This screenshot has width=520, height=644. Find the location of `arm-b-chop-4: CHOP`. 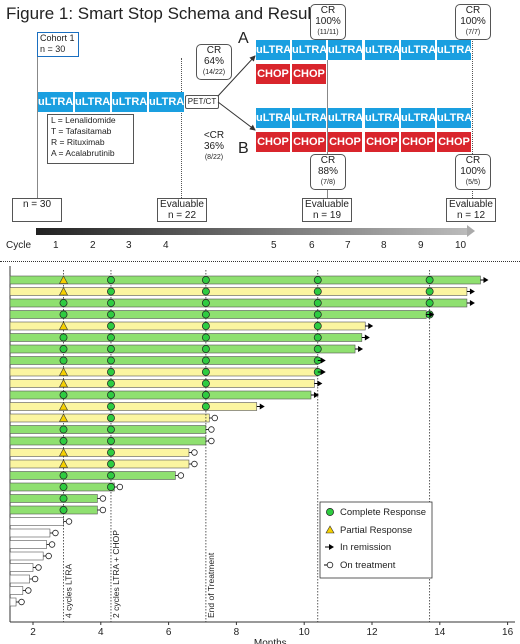

arm-b-chop-4: CHOP is located at coordinates (382, 142).